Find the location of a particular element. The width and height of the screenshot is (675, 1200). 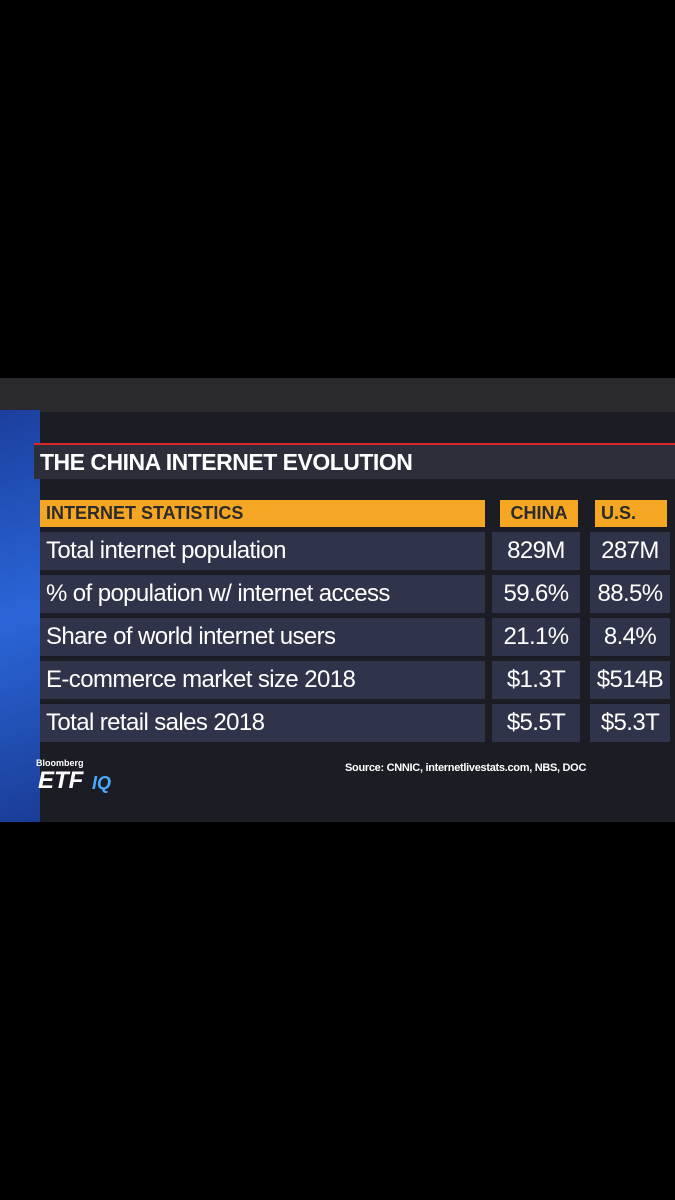

logo-show: ETF is located at coordinates (61, 780).